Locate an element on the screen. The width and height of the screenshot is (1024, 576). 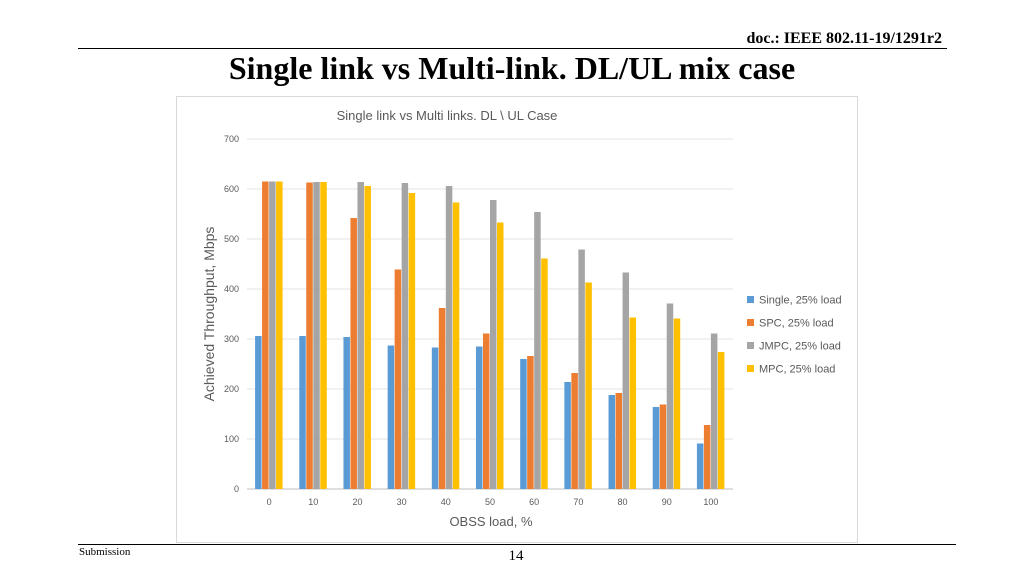
x-axis-label: OBSS load, % is located at coordinates (491, 521).